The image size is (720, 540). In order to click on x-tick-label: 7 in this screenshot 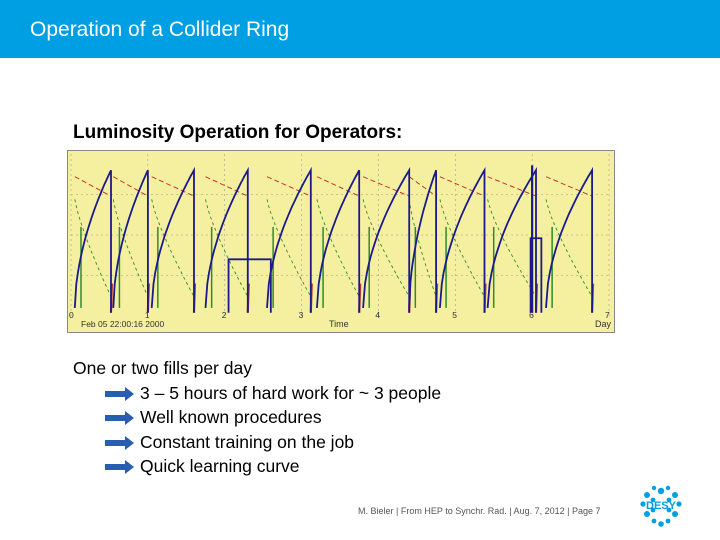, I will do `click(607, 315)`.